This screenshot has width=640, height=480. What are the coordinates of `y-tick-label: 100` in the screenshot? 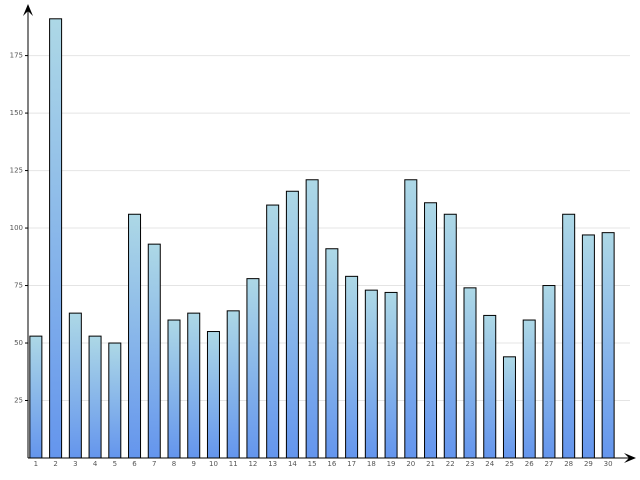 It's located at (16, 228).